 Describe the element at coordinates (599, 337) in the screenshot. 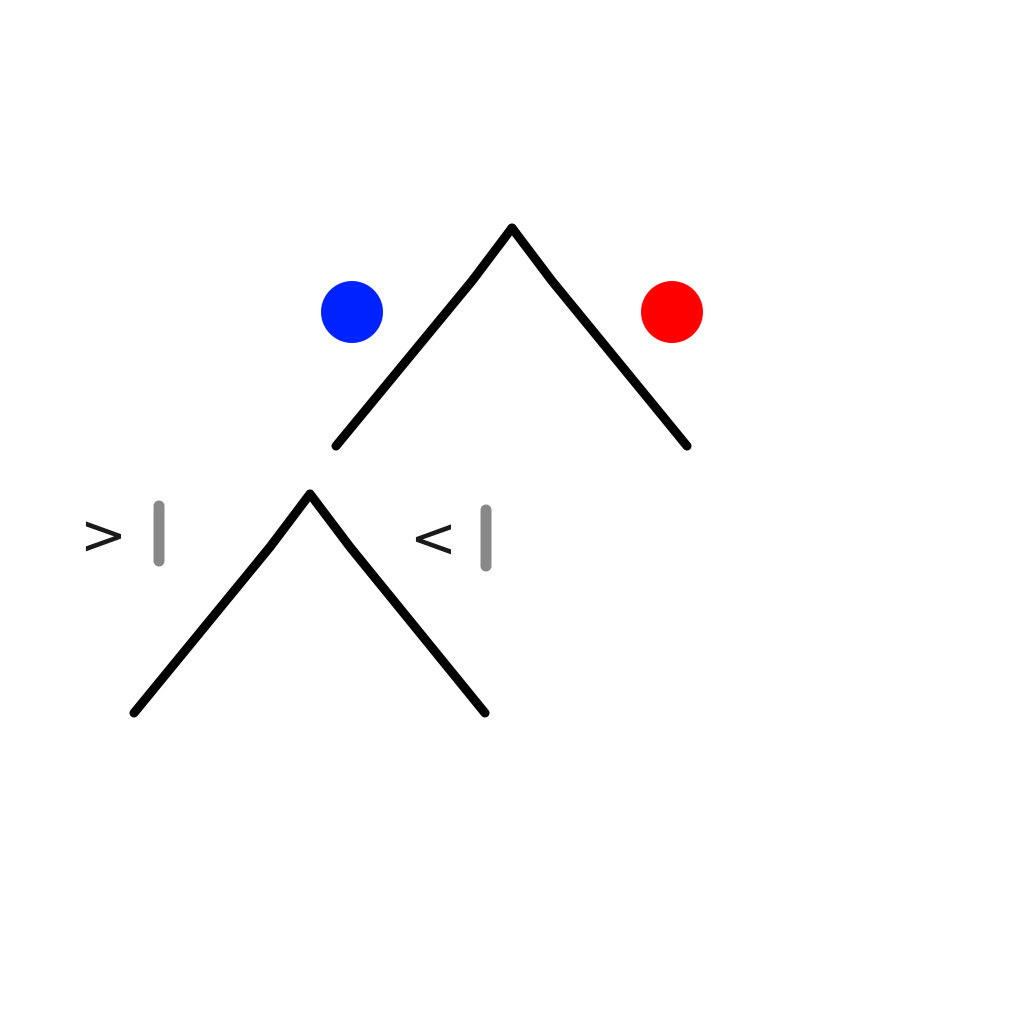

I see `root-right-branch` at that location.